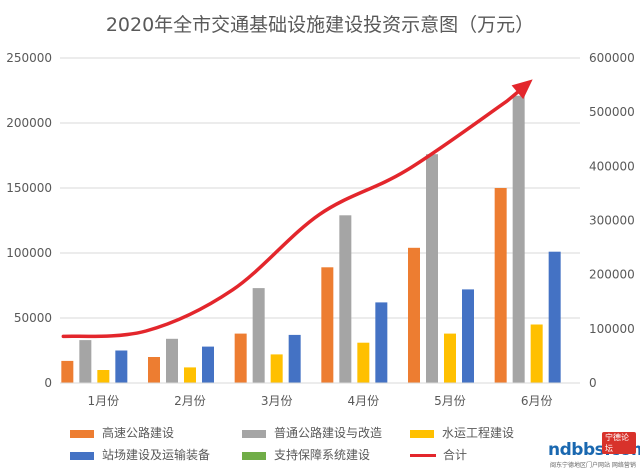 The image size is (640, 472). I want to click on x-tick-label: 2月份, so click(190, 401).